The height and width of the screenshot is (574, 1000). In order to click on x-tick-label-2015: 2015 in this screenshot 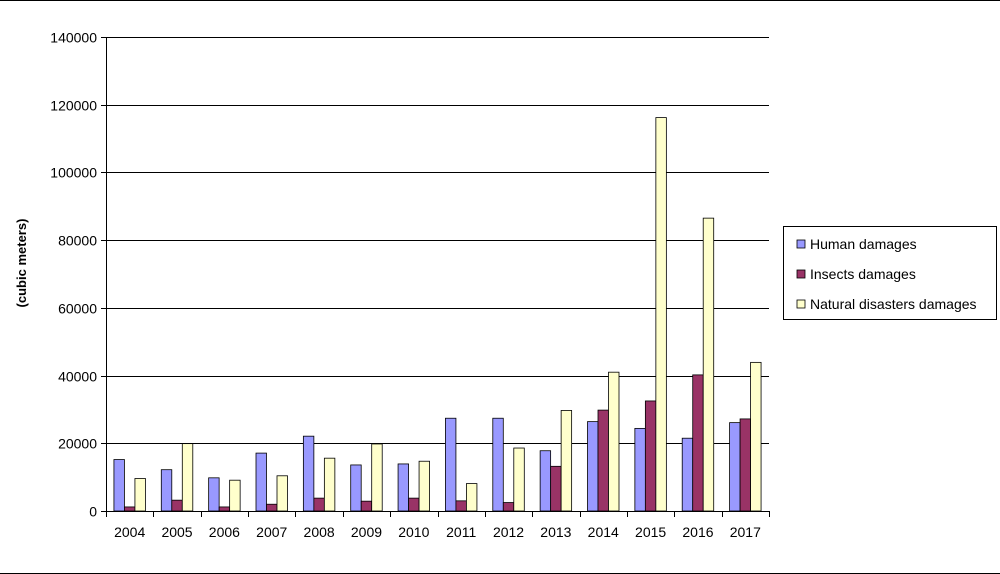, I will do `click(650, 532)`.